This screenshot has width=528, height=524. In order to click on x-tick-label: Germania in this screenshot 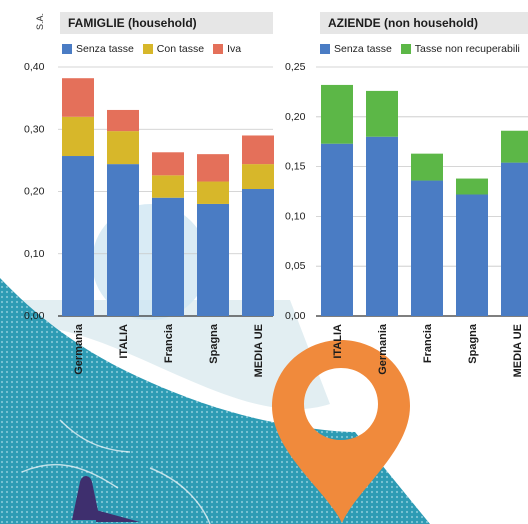, I will do `click(383, 349)`.